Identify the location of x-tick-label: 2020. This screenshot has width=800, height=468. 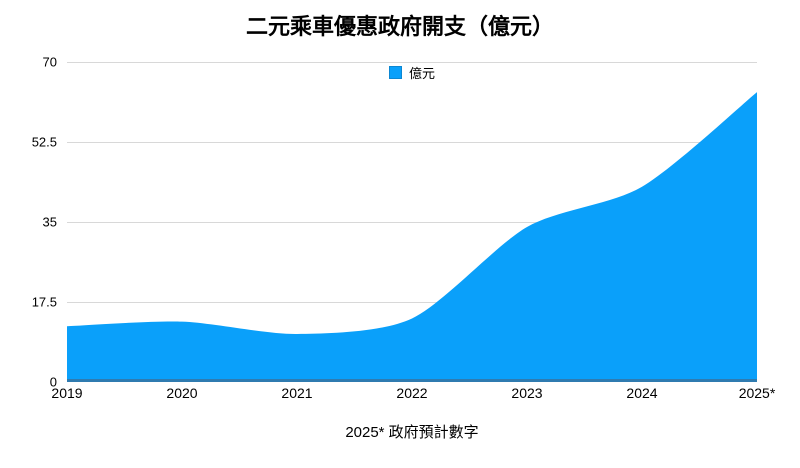
(182, 393).